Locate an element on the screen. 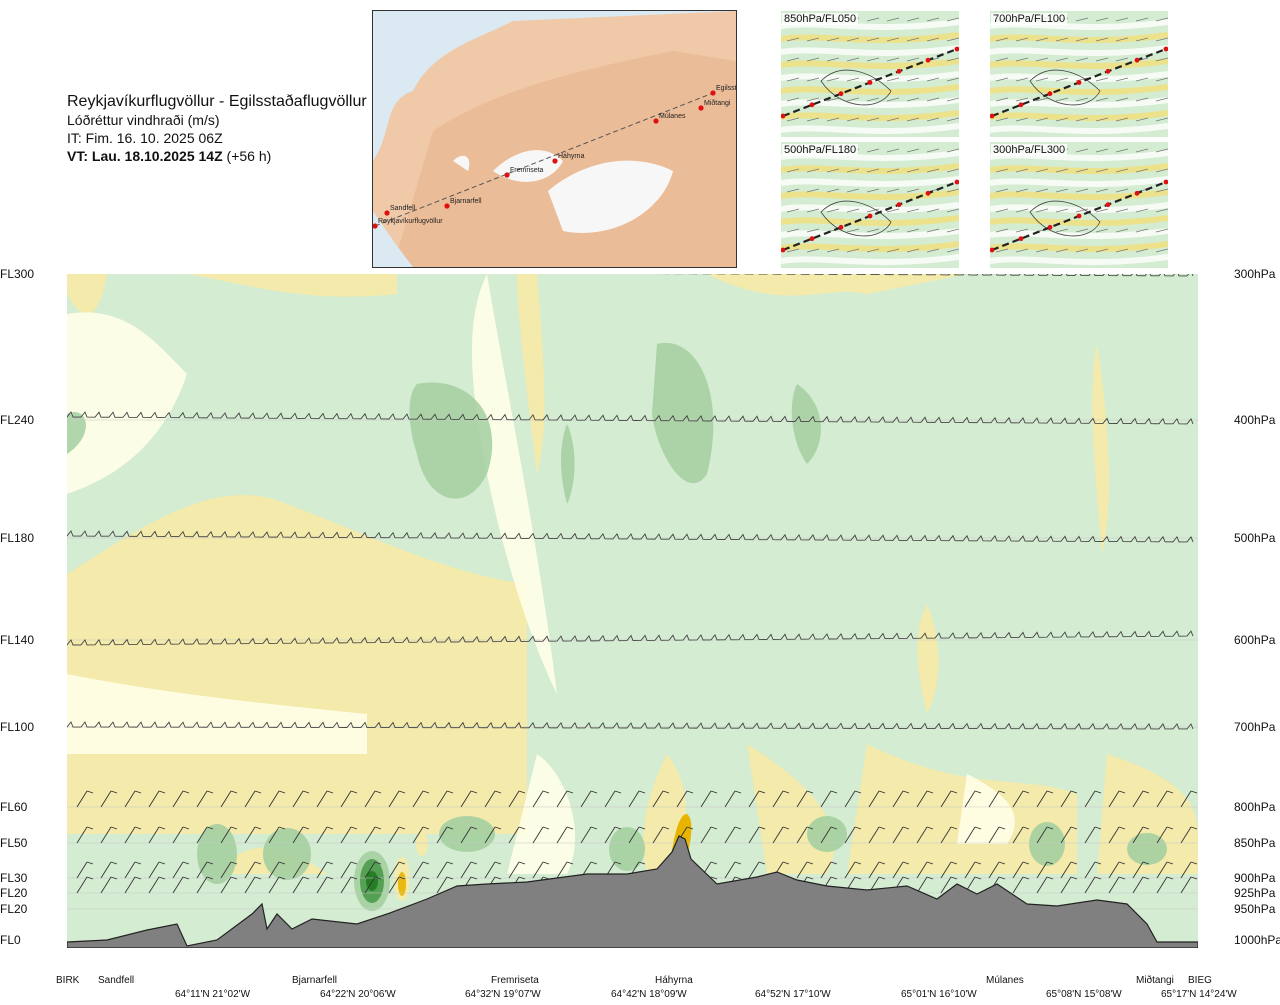 The image size is (1280, 1005). y-label-right: 800hPa is located at coordinates (1254, 807).